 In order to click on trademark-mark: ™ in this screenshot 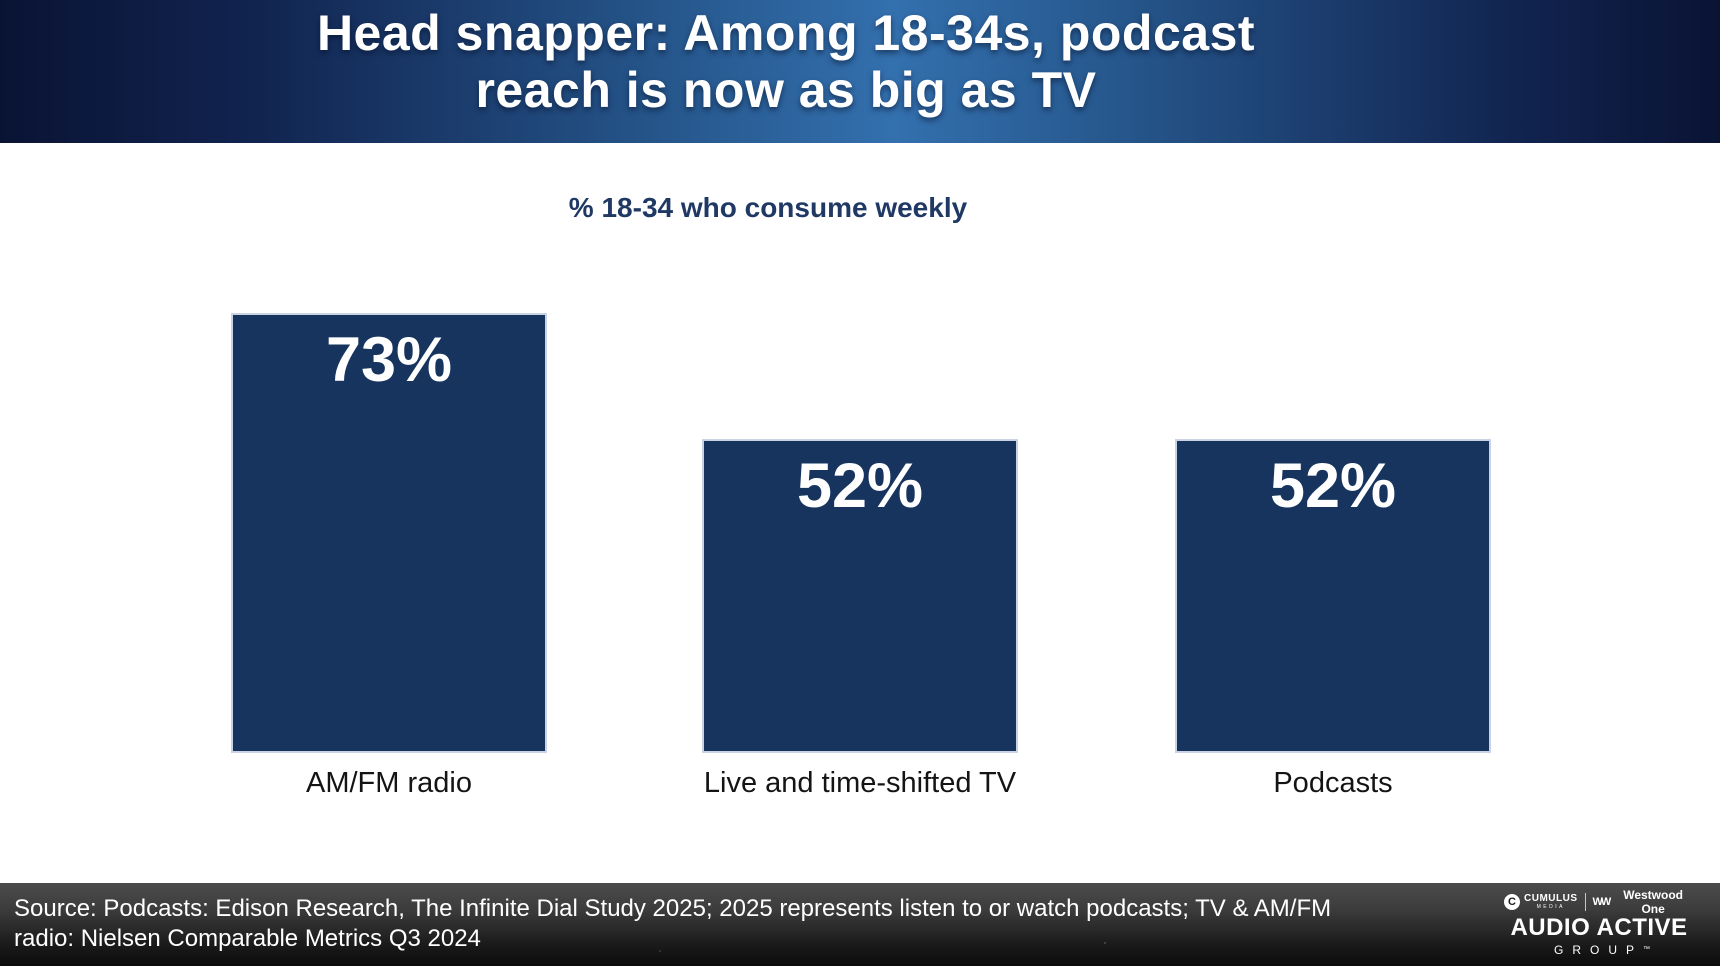, I will do `click(1646, 949)`.